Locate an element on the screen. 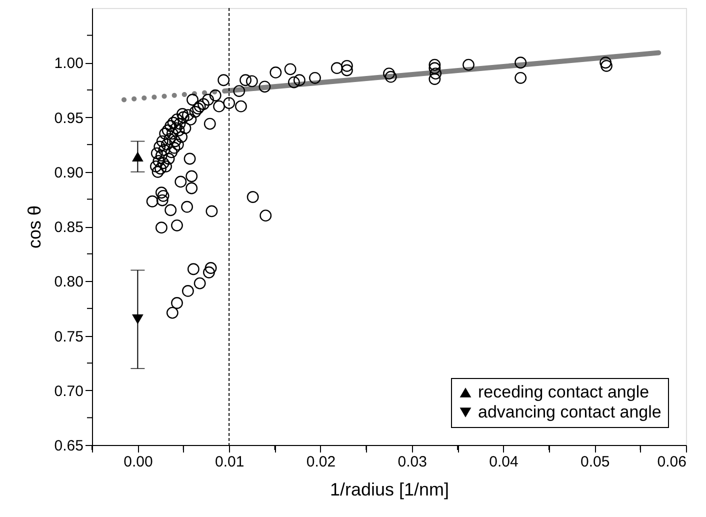 The width and height of the screenshot is (706, 517). x-axis-title: 1/radius [1/nm] is located at coordinates (390, 490).